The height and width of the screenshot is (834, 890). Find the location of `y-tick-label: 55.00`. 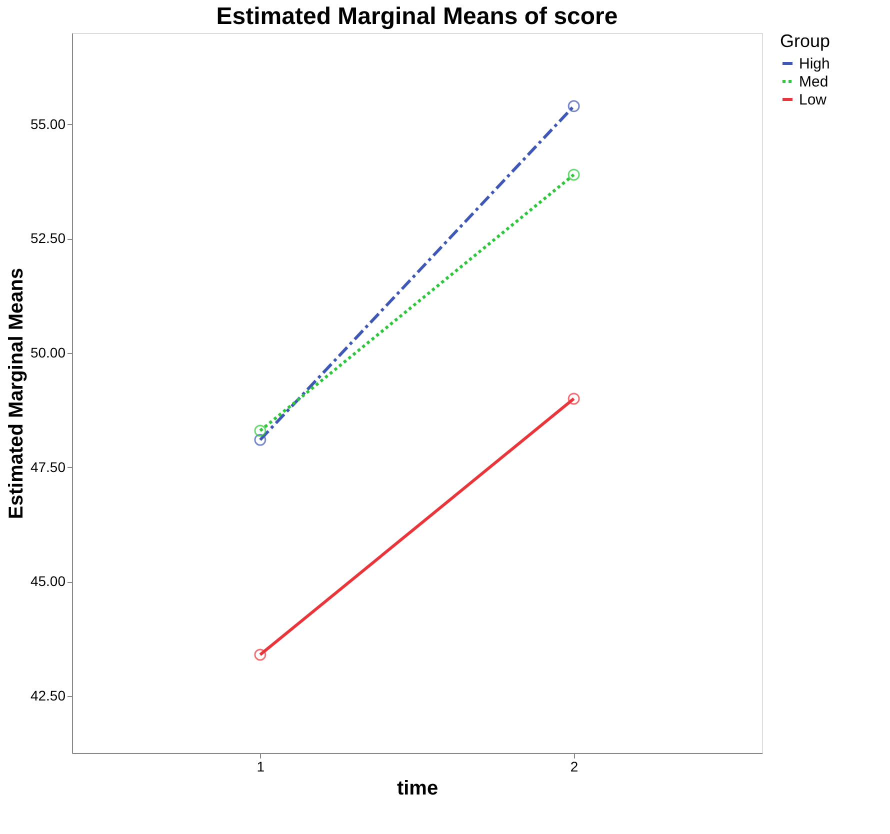

y-tick-label: 55.00 is located at coordinates (48, 124).